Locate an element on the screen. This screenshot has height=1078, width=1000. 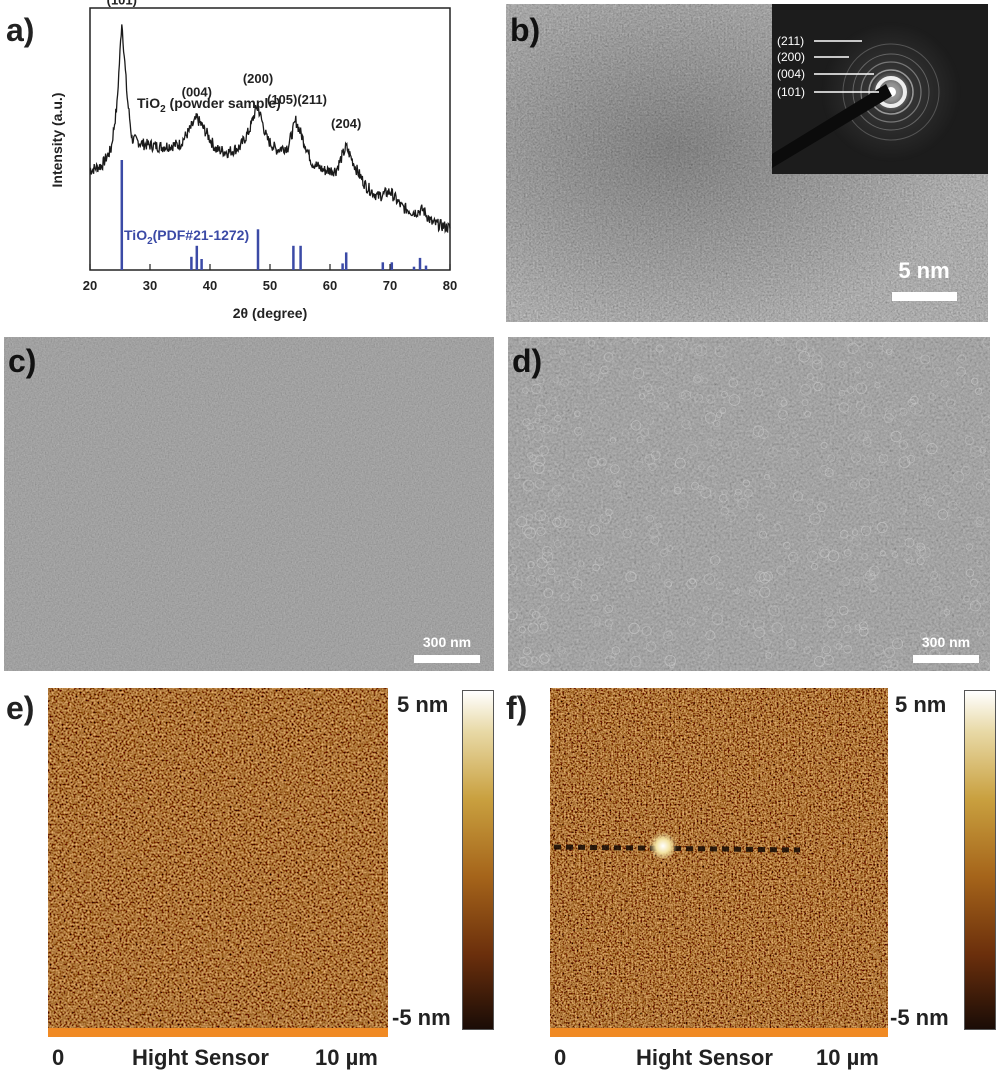
saed-ring-label: (200) is located at coordinates (791, 57).